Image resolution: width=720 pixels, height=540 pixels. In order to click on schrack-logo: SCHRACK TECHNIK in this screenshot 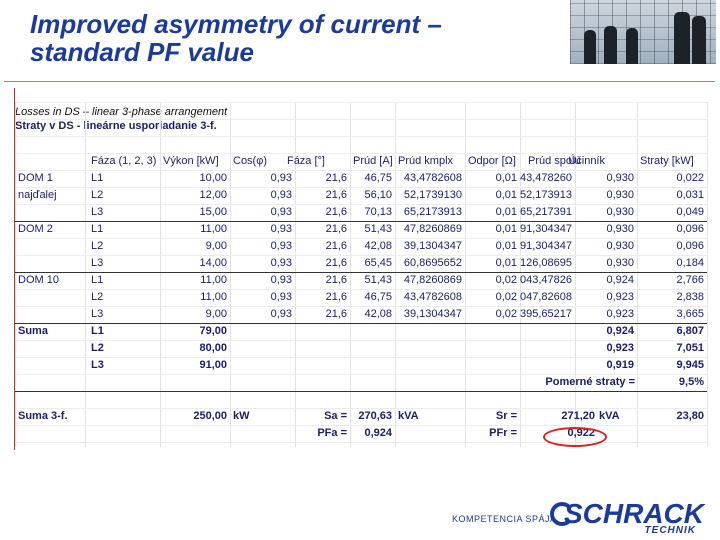, I will do `click(630, 518)`.